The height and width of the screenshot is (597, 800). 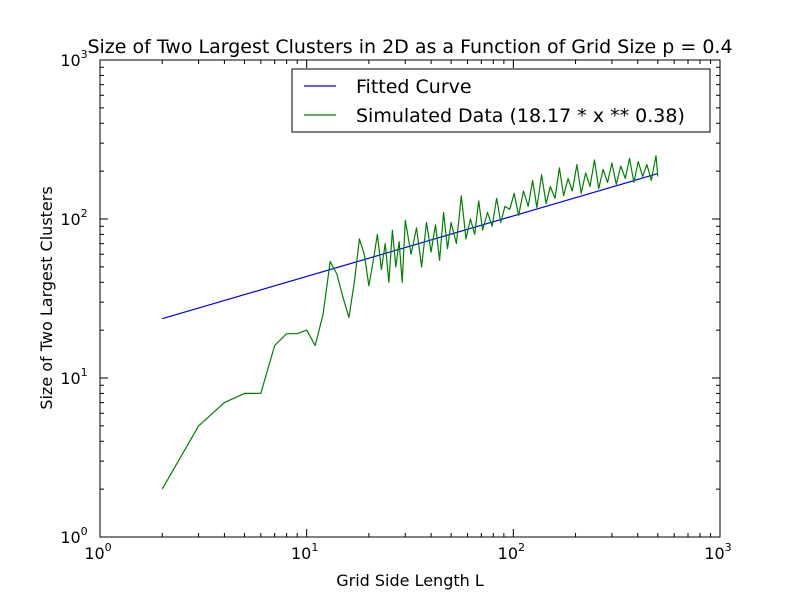 I want to click on x-tick-exponent: 0, so click(x=108, y=547).